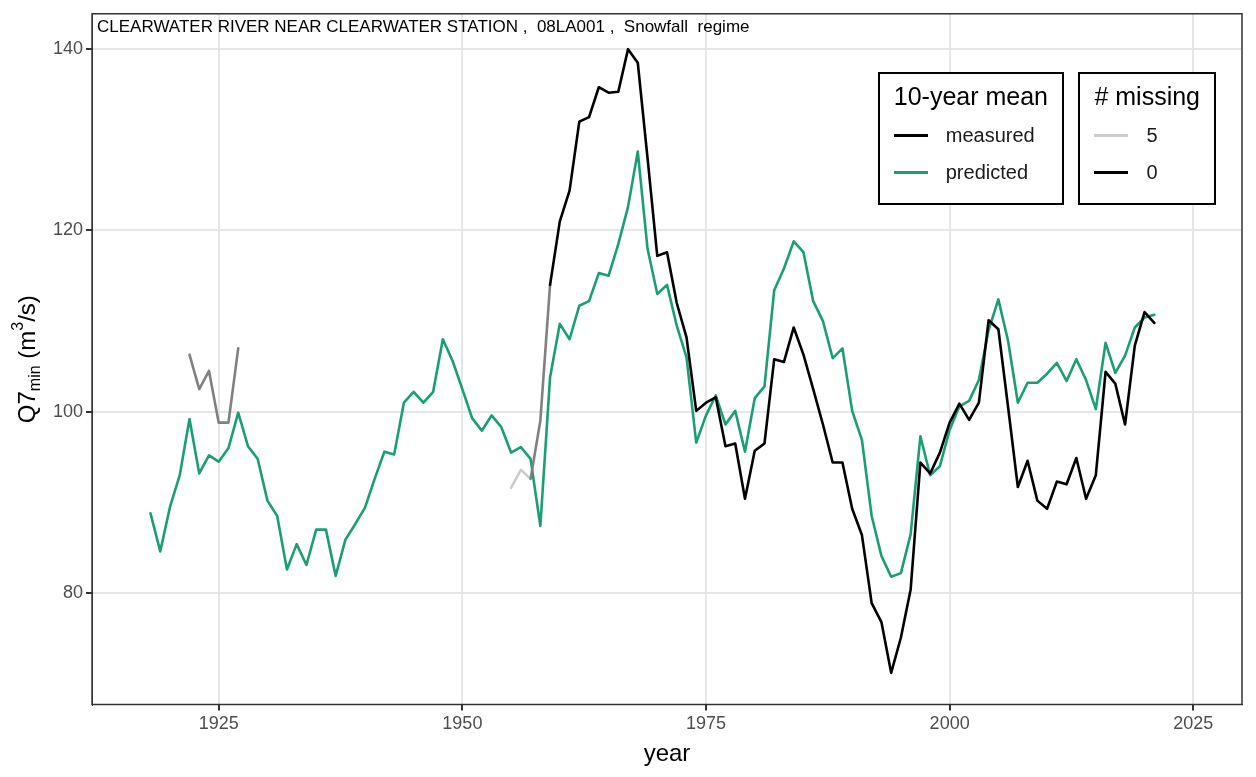  I want to click on annotation: 5, so click(1152, 135).